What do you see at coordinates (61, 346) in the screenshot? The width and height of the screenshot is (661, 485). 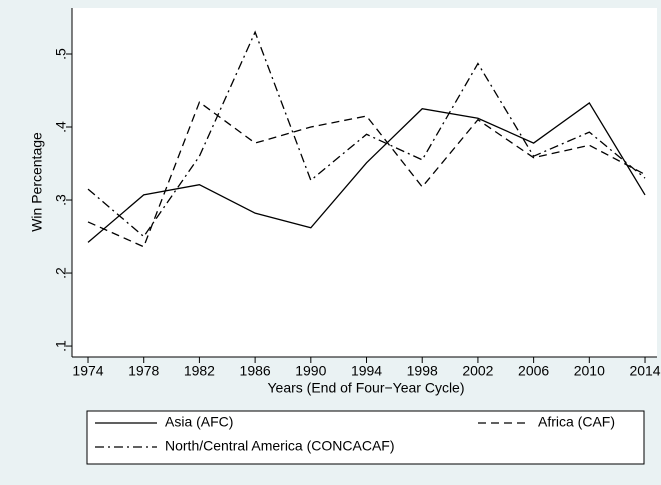 I see `y-tick-label: .1` at bounding box center [61, 346].